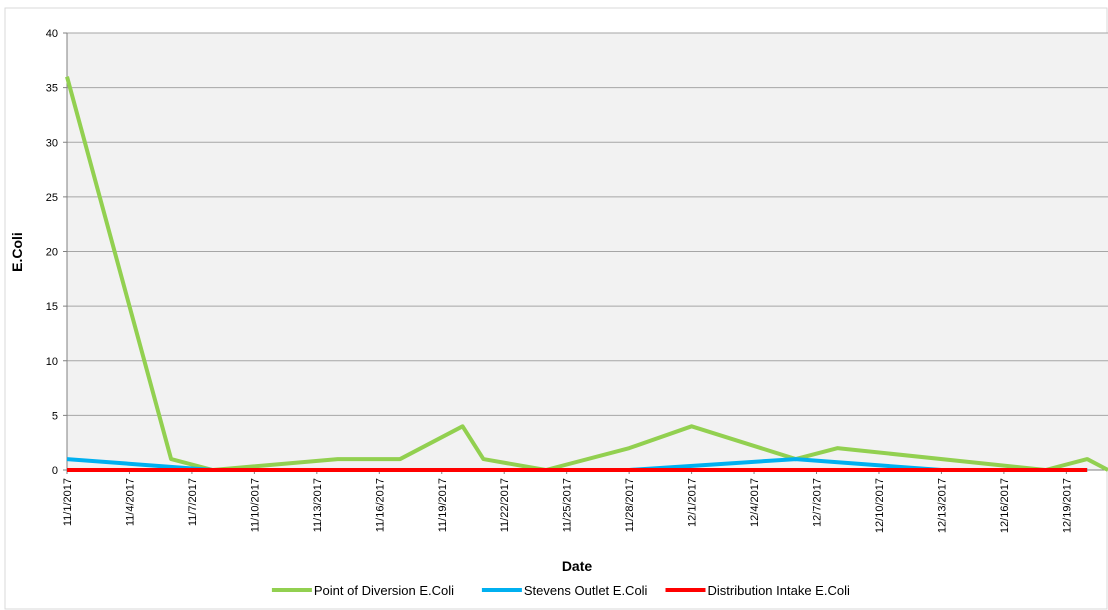 This screenshot has width=1108, height=610. Describe the element at coordinates (52, 34) in the screenshot. I see `y-tick-label: 40` at that location.